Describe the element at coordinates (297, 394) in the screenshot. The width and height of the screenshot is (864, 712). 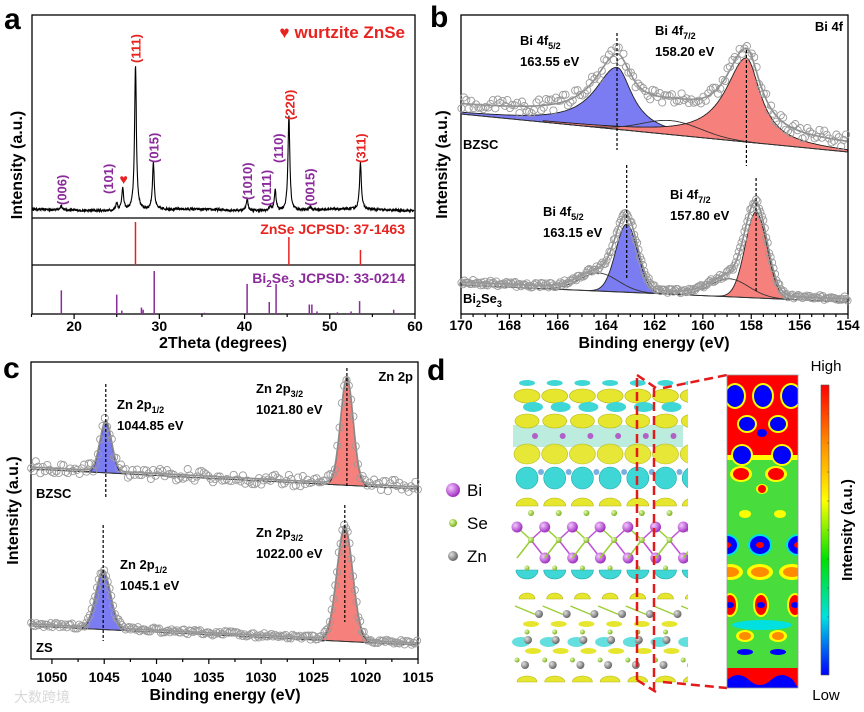
I see `subscript: 3/2` at that location.